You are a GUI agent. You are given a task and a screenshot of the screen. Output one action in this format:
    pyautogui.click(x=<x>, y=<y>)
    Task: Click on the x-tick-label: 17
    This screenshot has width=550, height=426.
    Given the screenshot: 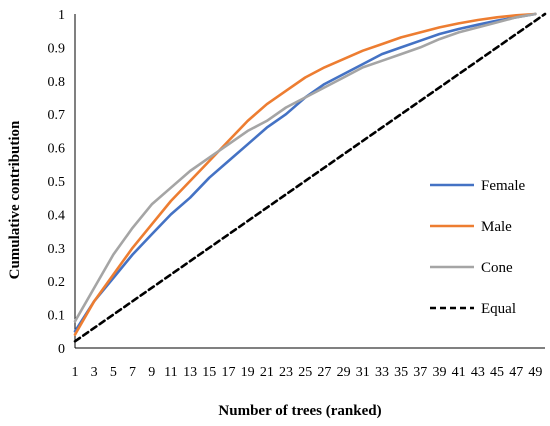 What is the action you would take?
    pyautogui.click(x=228, y=372)
    